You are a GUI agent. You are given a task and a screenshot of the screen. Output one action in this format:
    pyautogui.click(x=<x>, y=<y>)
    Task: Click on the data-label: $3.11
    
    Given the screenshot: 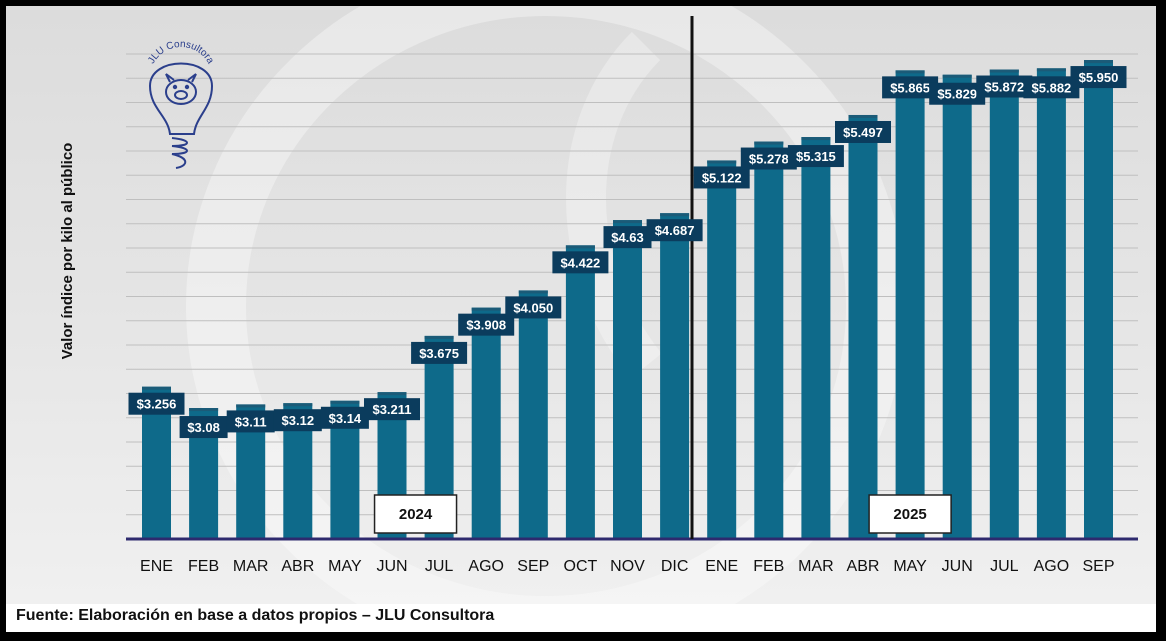 What is the action you would take?
    pyautogui.click(x=251, y=421)
    